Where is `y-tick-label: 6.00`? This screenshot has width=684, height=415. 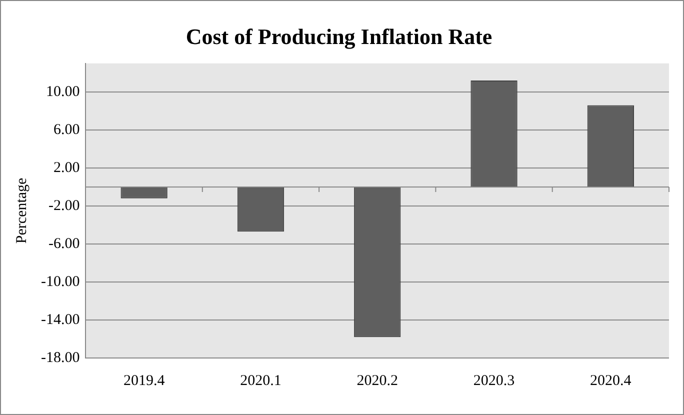 y-tick-label: 6.00 is located at coordinates (66, 130).